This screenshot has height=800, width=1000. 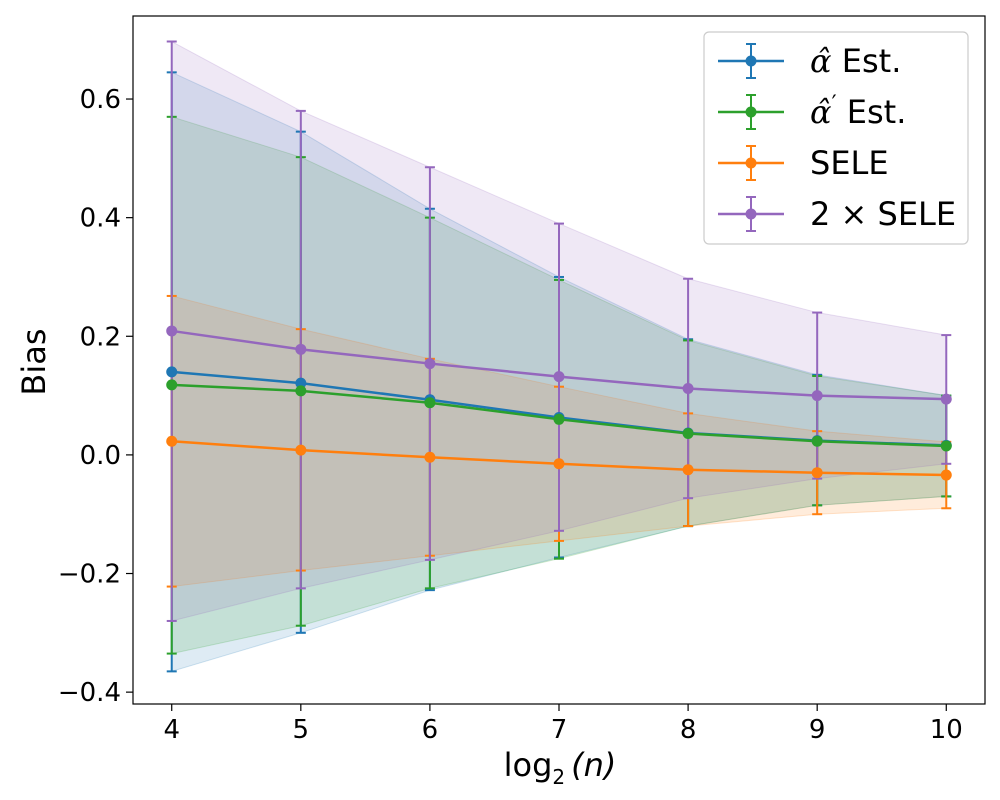 What do you see at coordinates (100, 337) in the screenshot?
I see `y-tick-label: 0.2` at bounding box center [100, 337].